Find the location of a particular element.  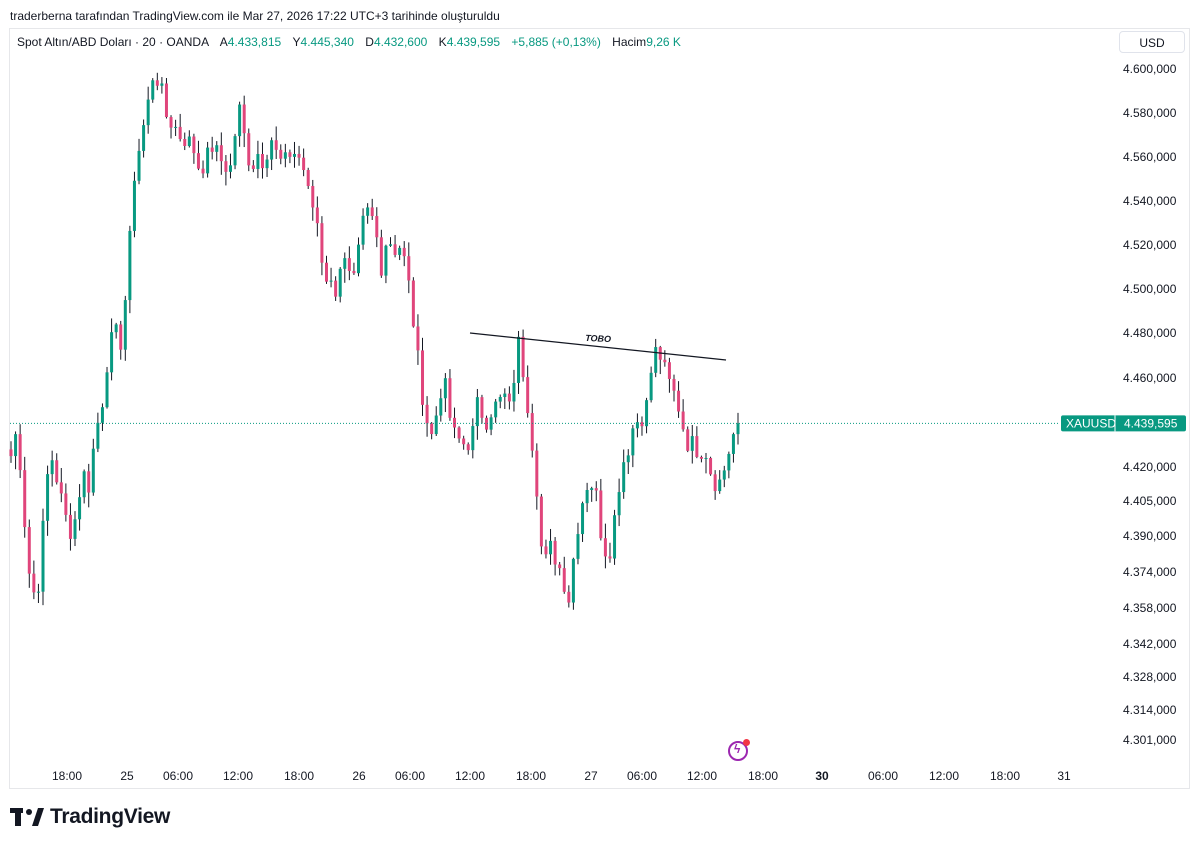

tradingview-logo: TradingView is located at coordinates (90, 817).